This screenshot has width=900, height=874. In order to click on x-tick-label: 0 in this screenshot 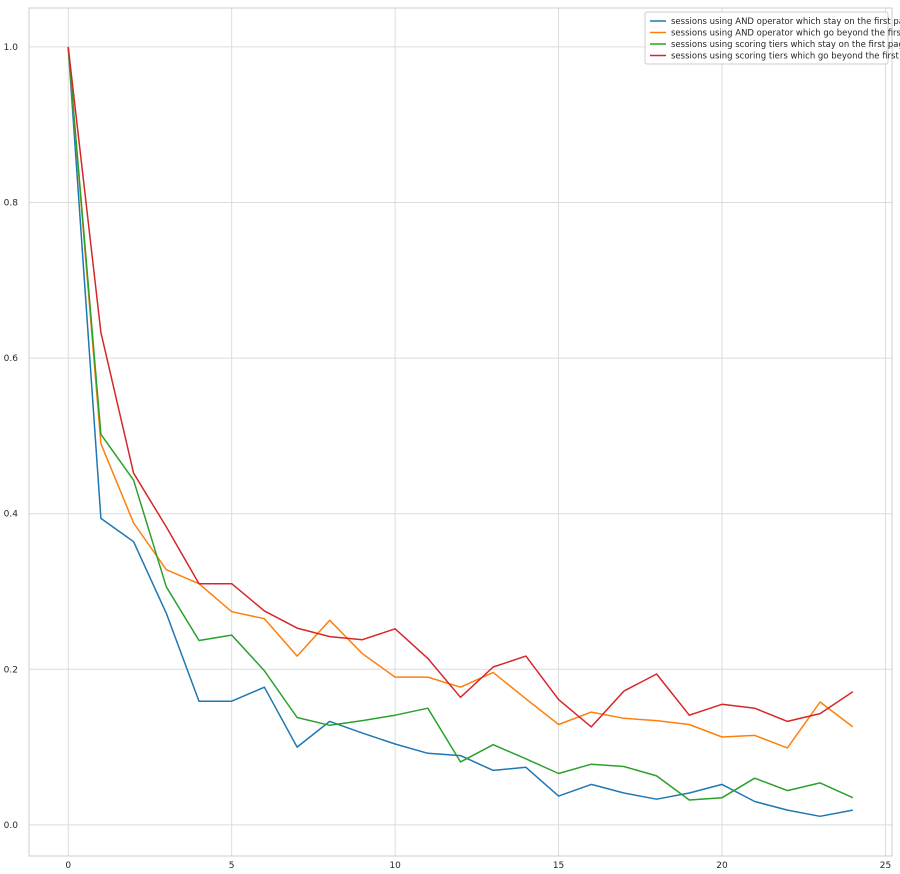, I will do `click(68, 866)`.